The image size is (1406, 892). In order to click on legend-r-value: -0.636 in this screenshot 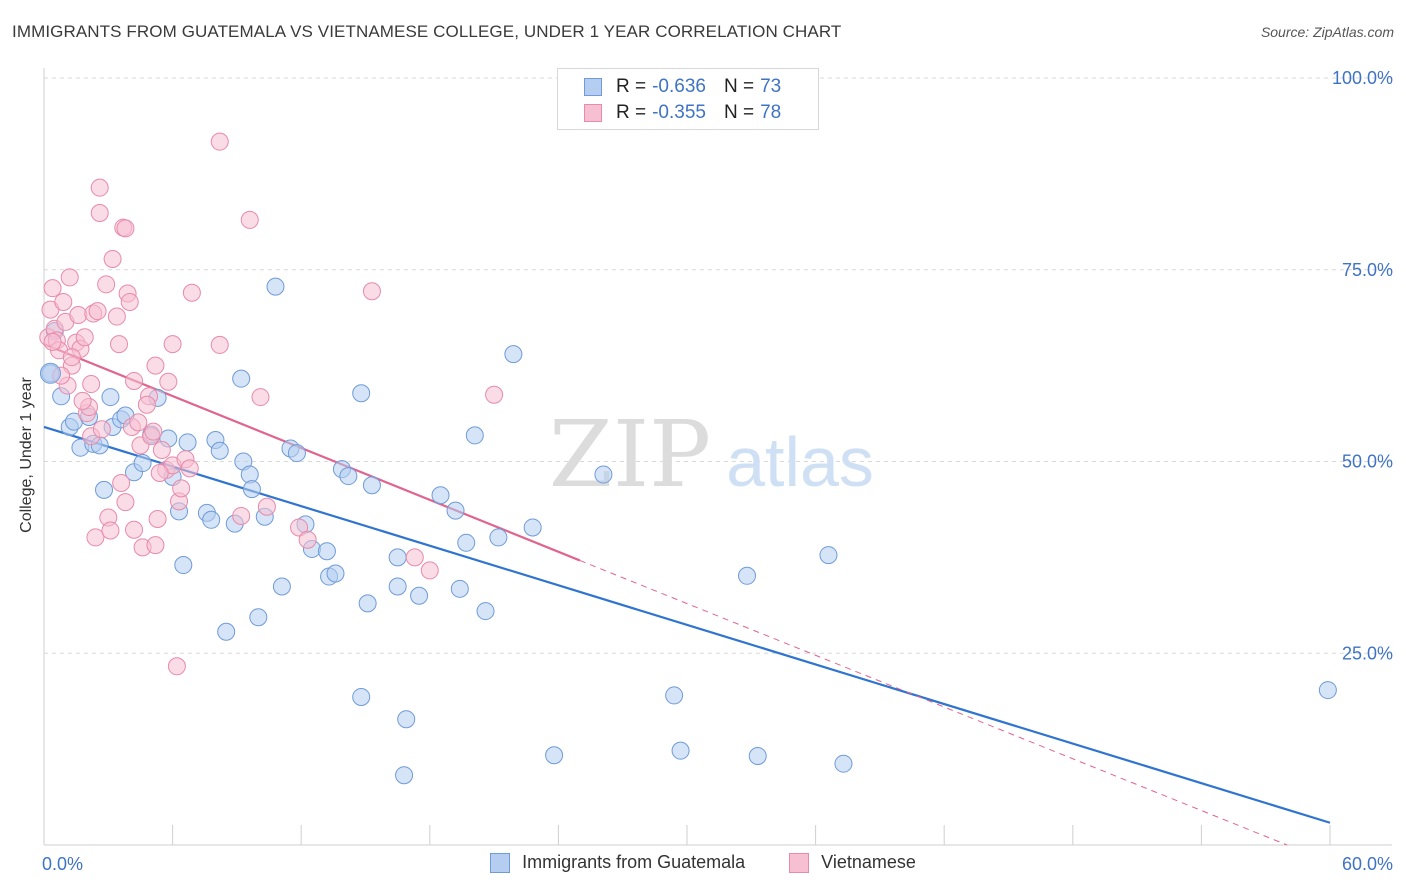, I will do `click(679, 86)`.